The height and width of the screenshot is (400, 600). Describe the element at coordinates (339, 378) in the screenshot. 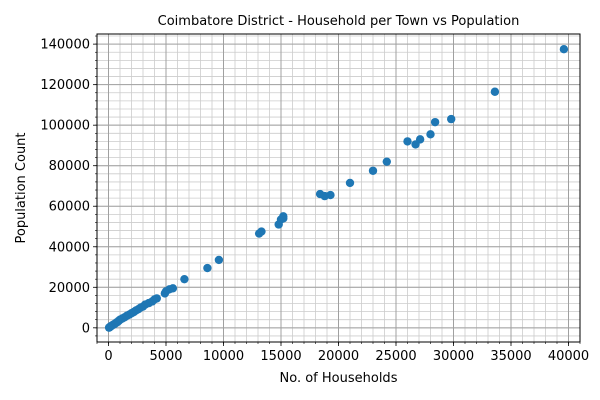

I see `x-axis-title: No. of Households` at that location.